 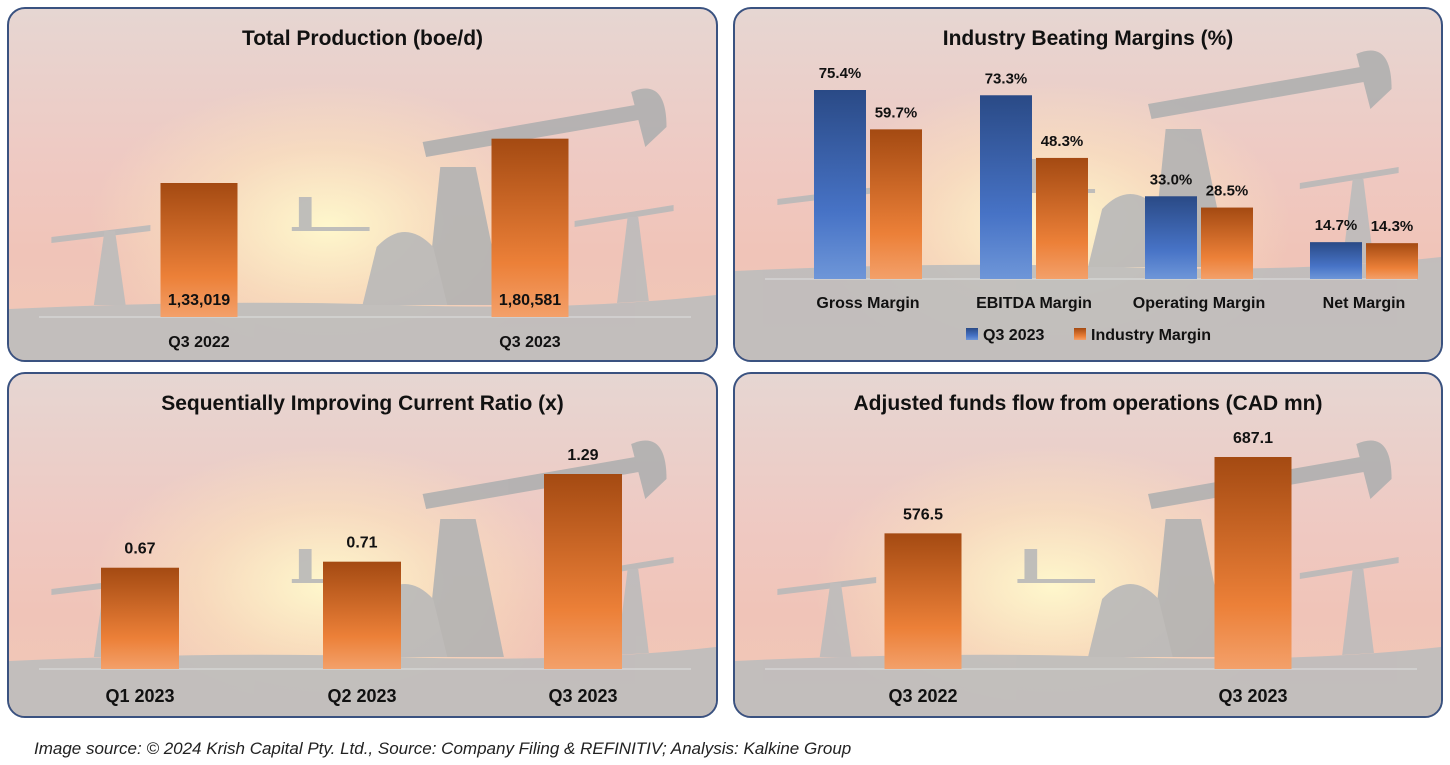 What do you see at coordinates (896, 204) in the screenshot?
I see `bar-industry-gross-margin` at bounding box center [896, 204].